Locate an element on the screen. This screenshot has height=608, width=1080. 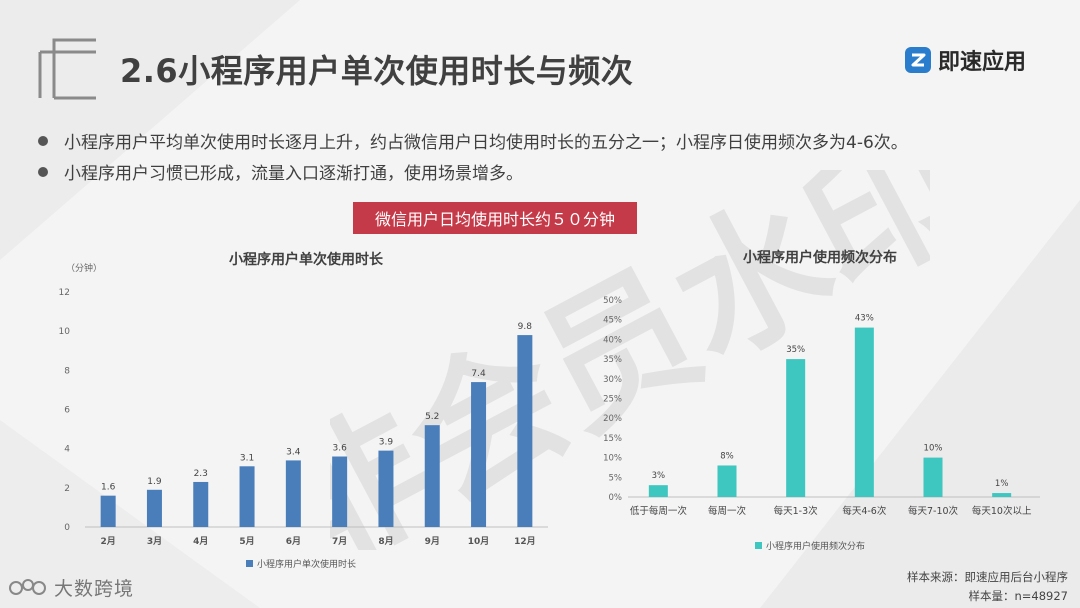
chart2-y-tick: 30% is located at coordinates (612, 380).